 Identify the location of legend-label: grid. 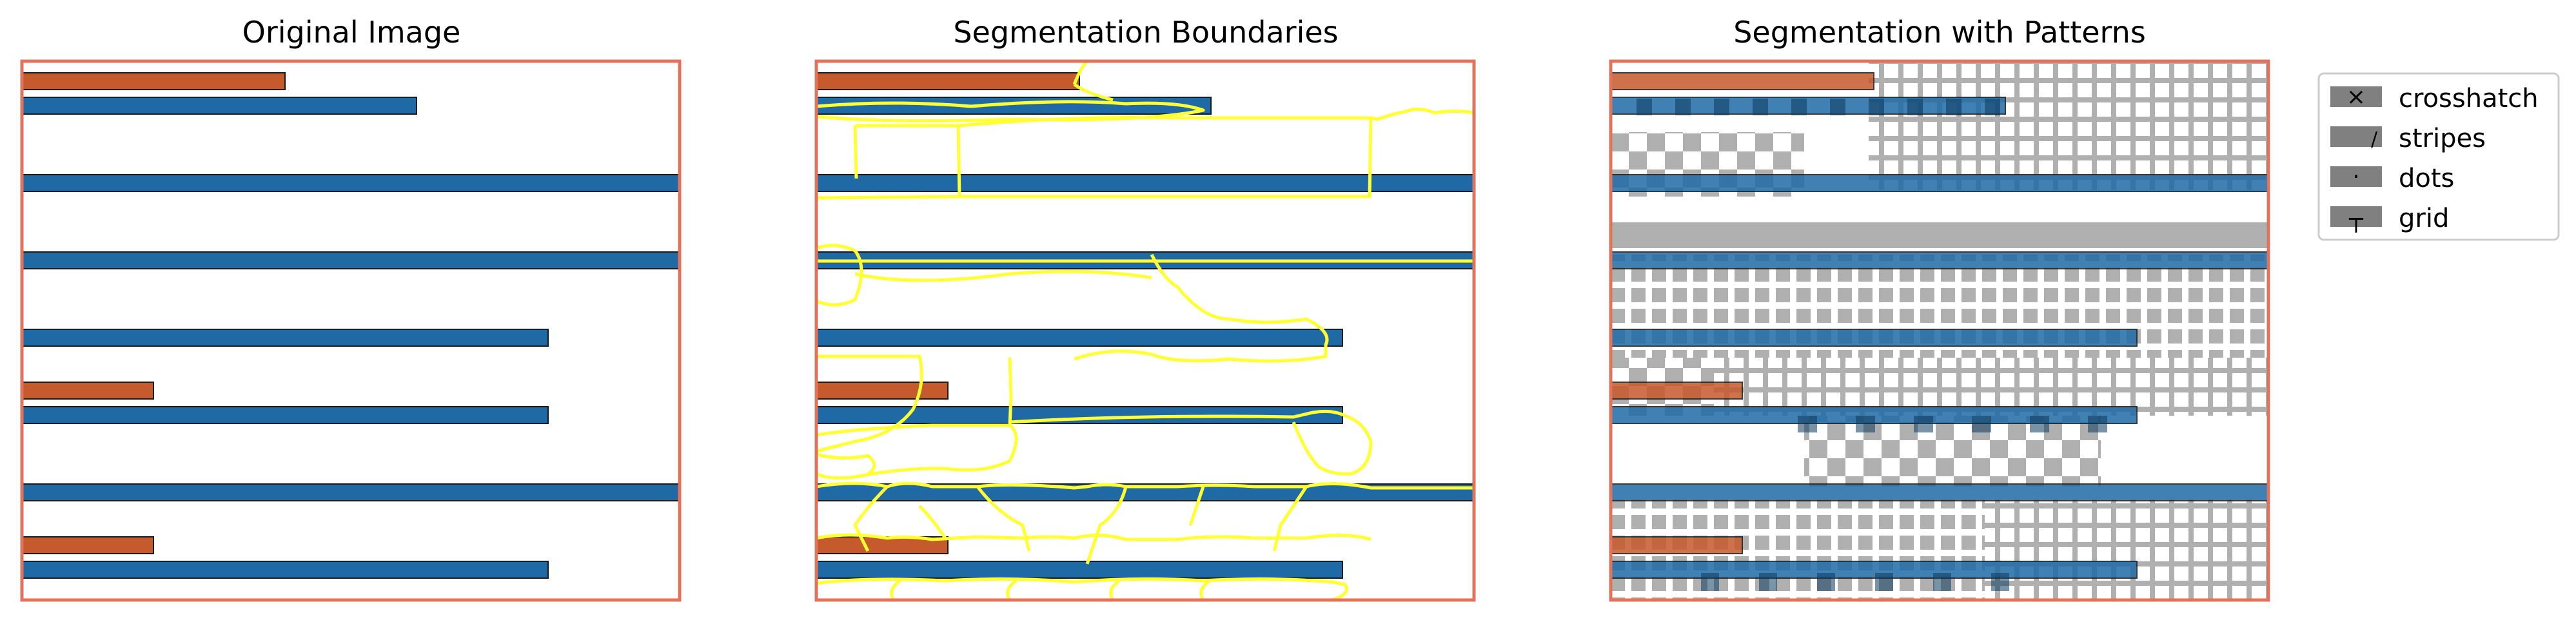
(2424, 218).